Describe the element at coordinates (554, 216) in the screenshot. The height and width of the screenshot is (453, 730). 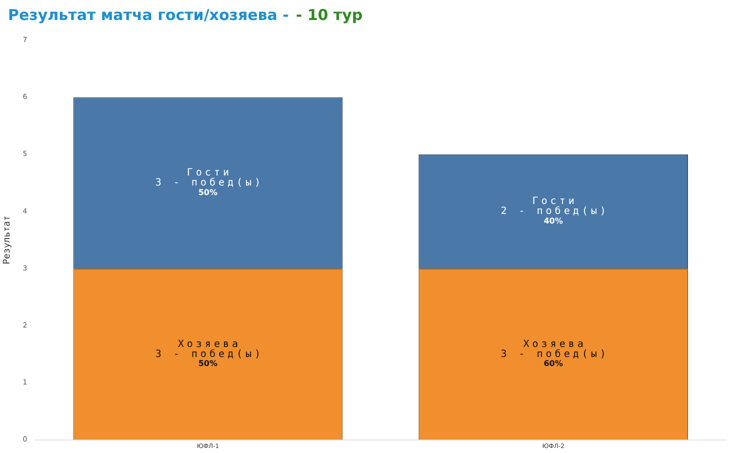
I see `data-label: 2 - побед(ы) 40%` at that location.